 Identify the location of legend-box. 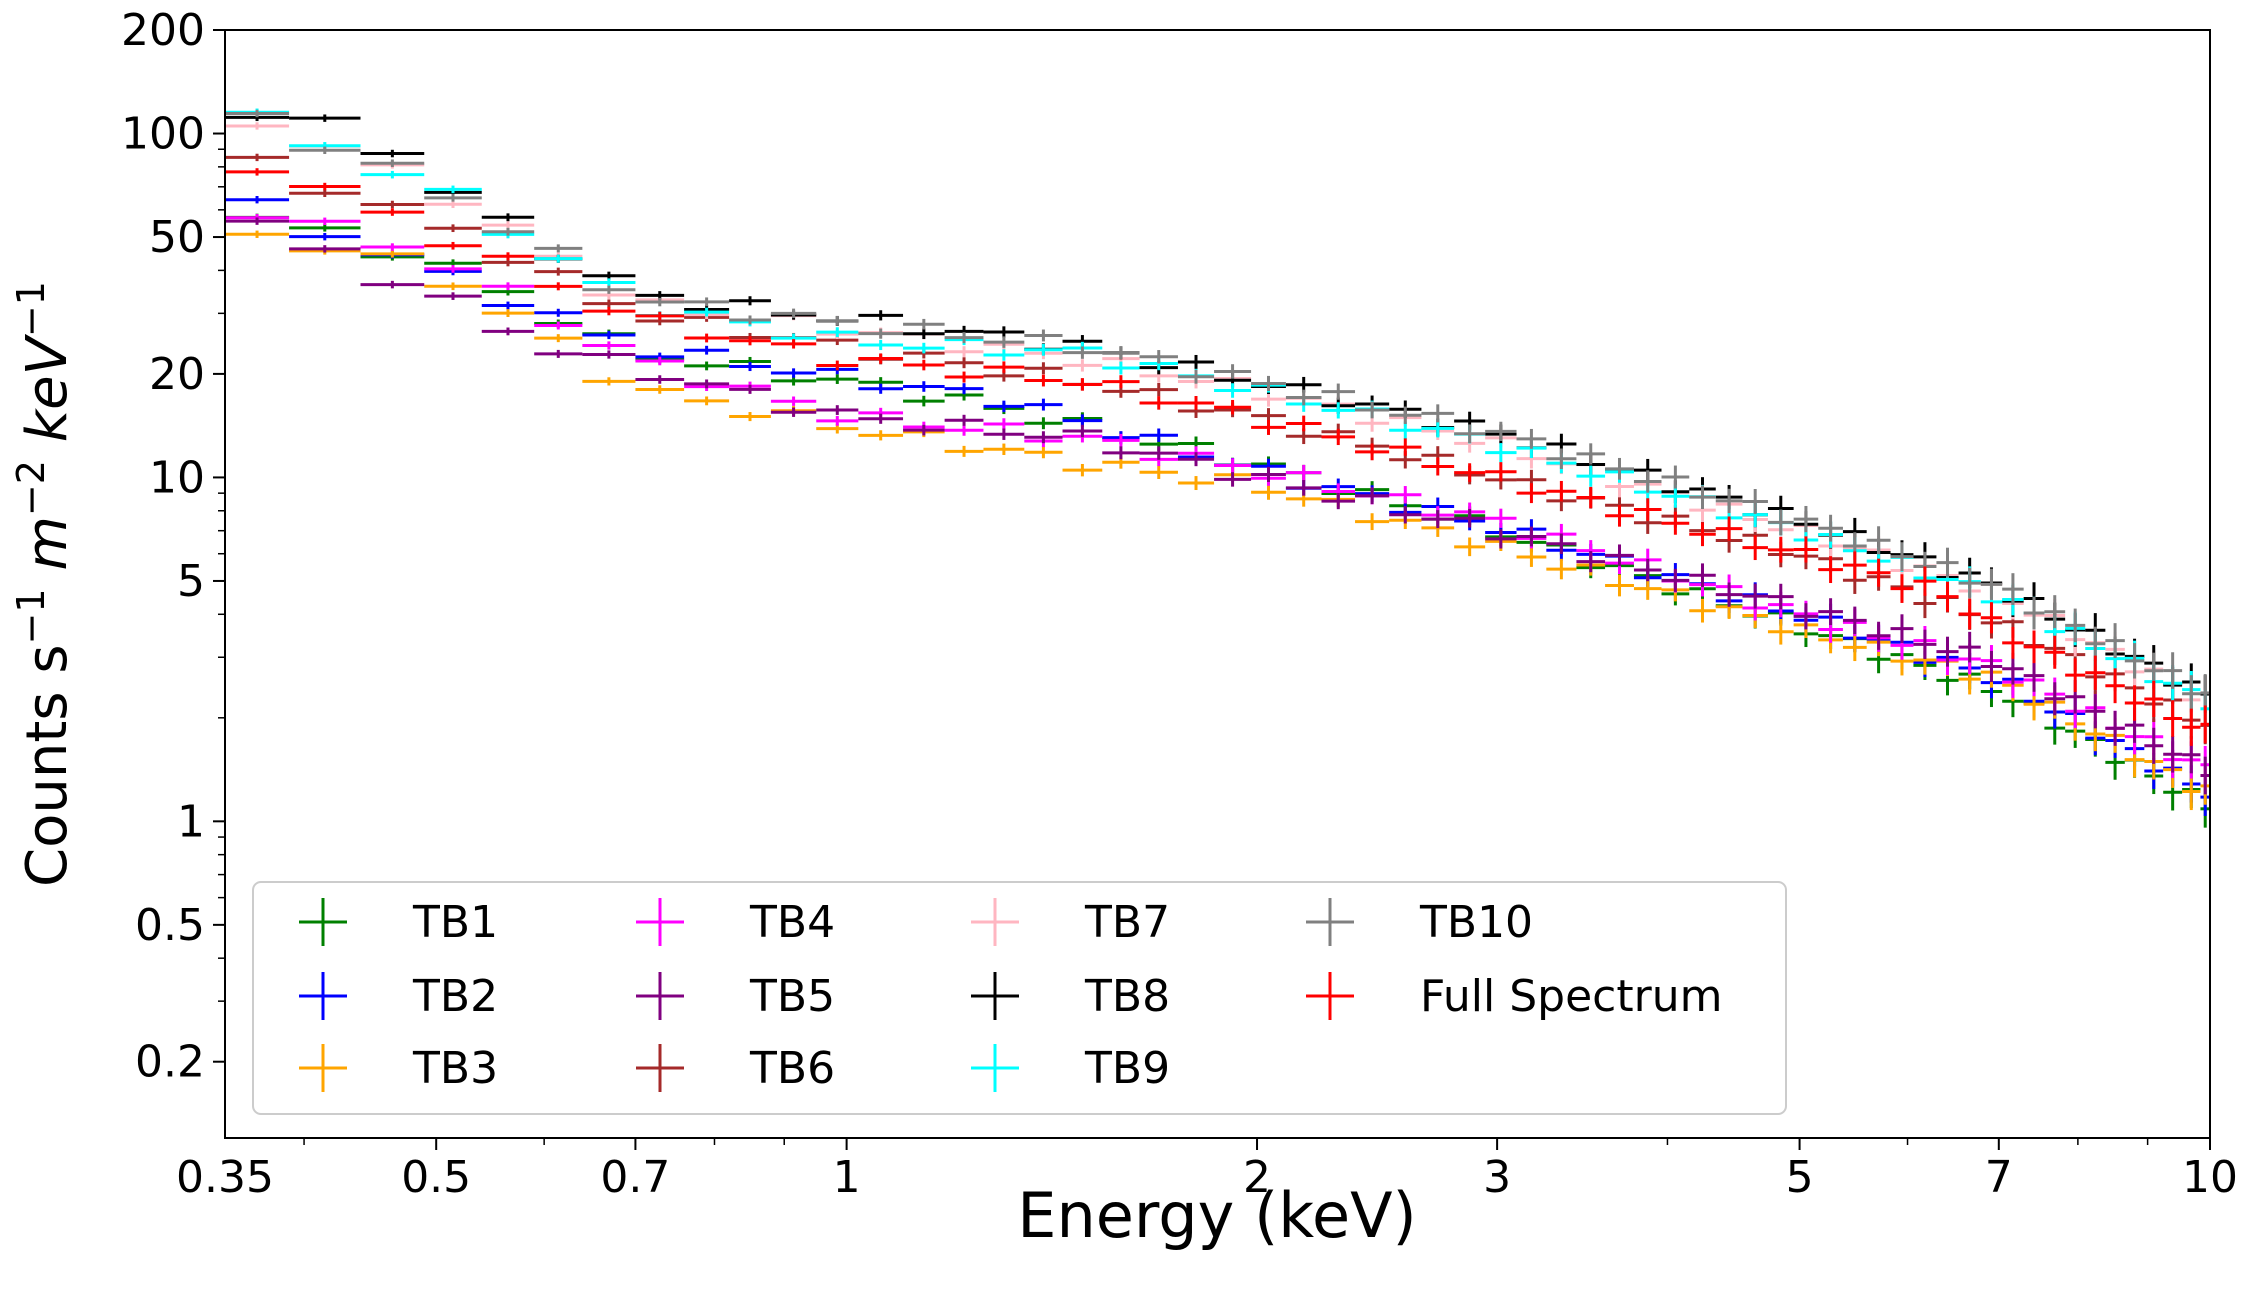
(1019, 998).